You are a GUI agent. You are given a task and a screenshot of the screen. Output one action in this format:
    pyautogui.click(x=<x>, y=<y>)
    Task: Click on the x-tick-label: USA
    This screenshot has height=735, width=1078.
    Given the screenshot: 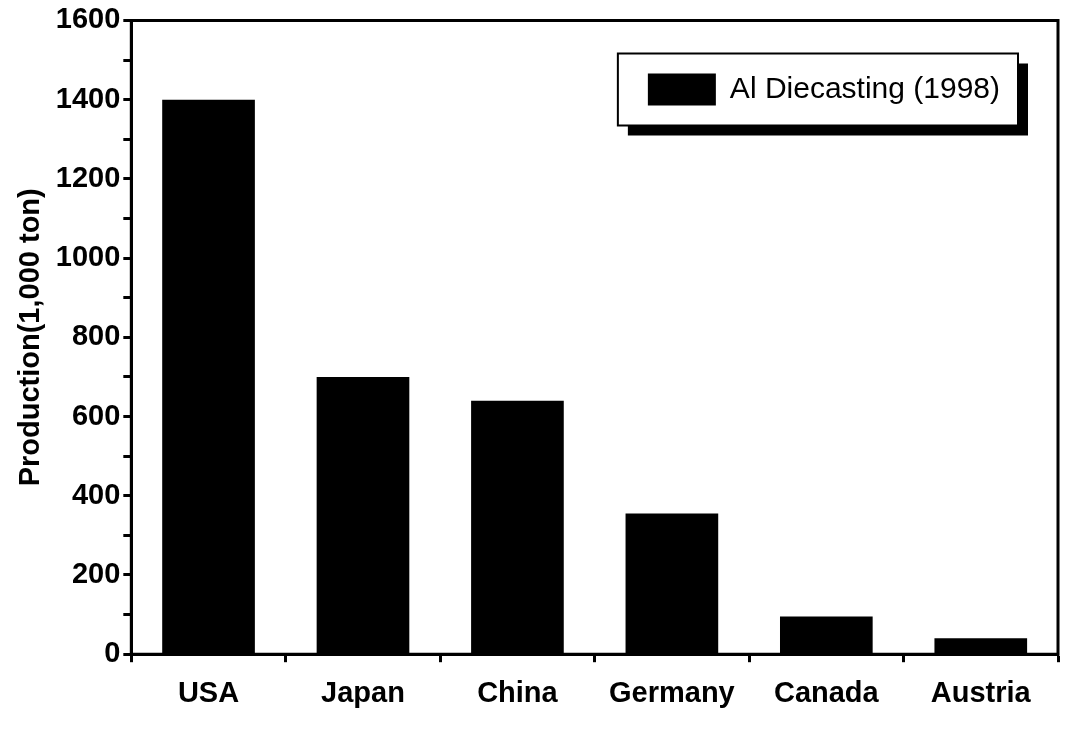 What is the action you would take?
    pyautogui.click(x=208, y=691)
    